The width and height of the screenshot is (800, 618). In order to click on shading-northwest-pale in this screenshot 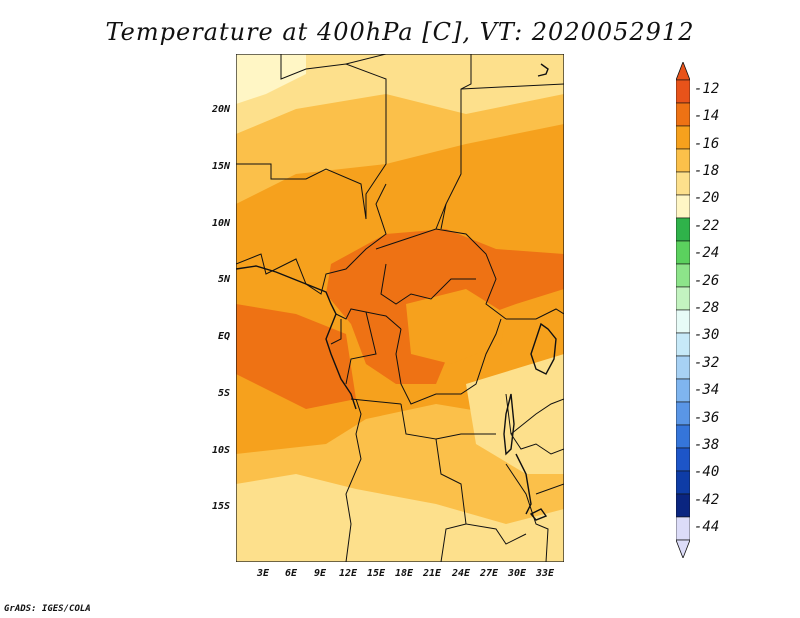, I will do `click(271, 79)`.